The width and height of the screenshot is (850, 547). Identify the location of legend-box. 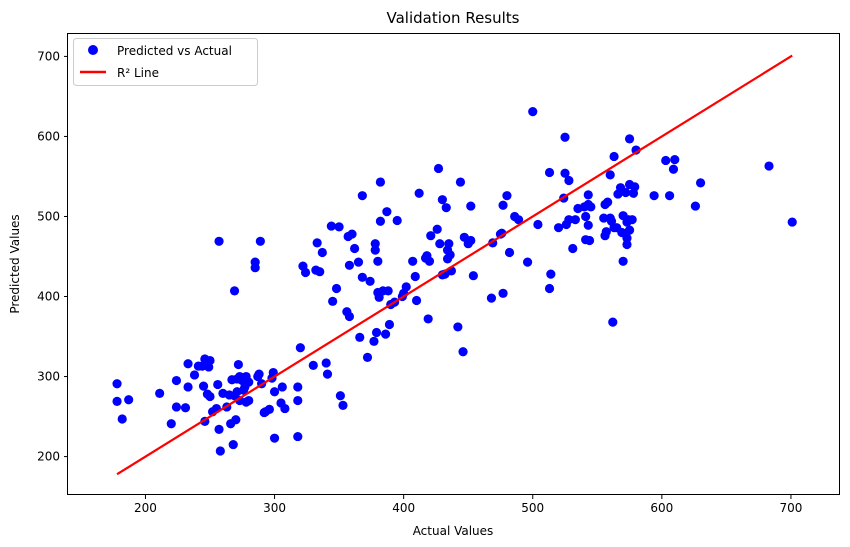
(165, 62).